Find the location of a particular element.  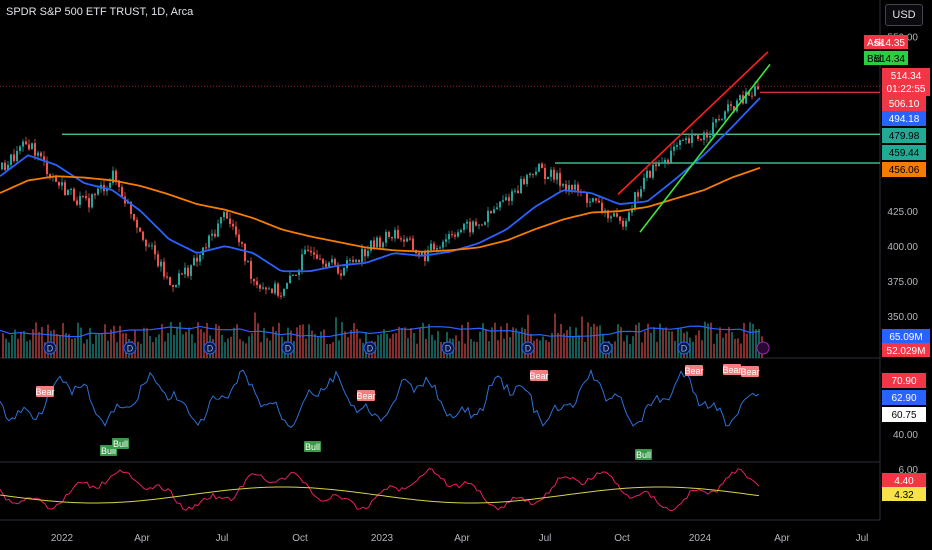

dividend-icon-label: D is located at coordinates (448, 349).